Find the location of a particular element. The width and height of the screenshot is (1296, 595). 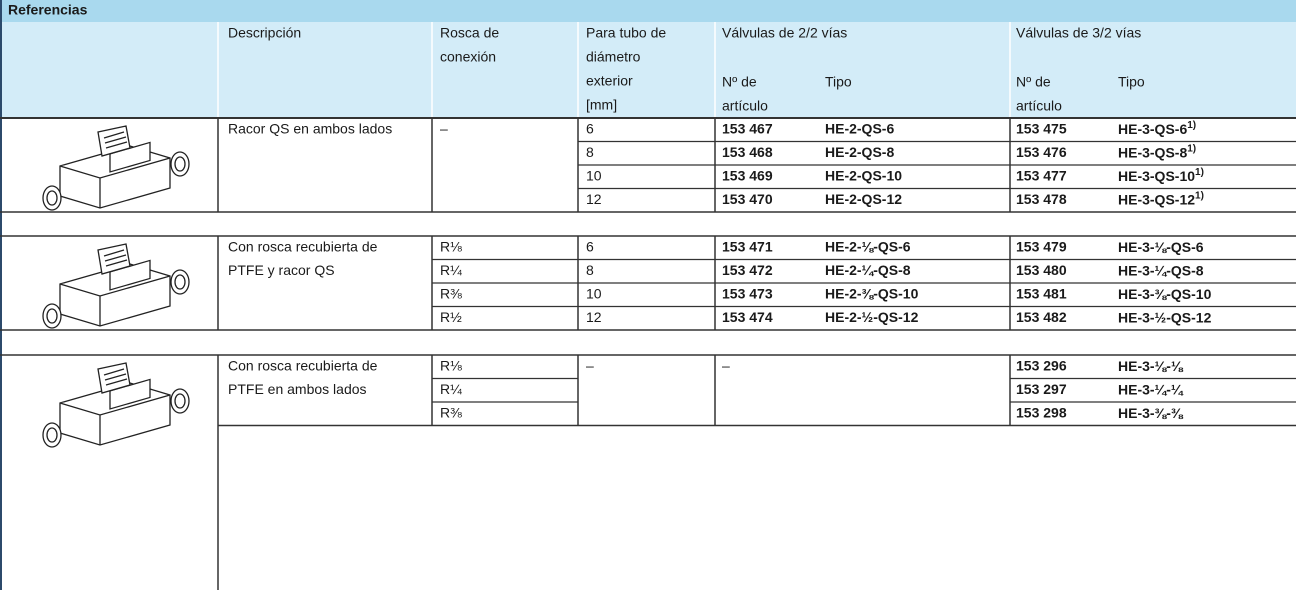

type-code: HE-3-⅜-⅜ is located at coordinates (1151, 412).